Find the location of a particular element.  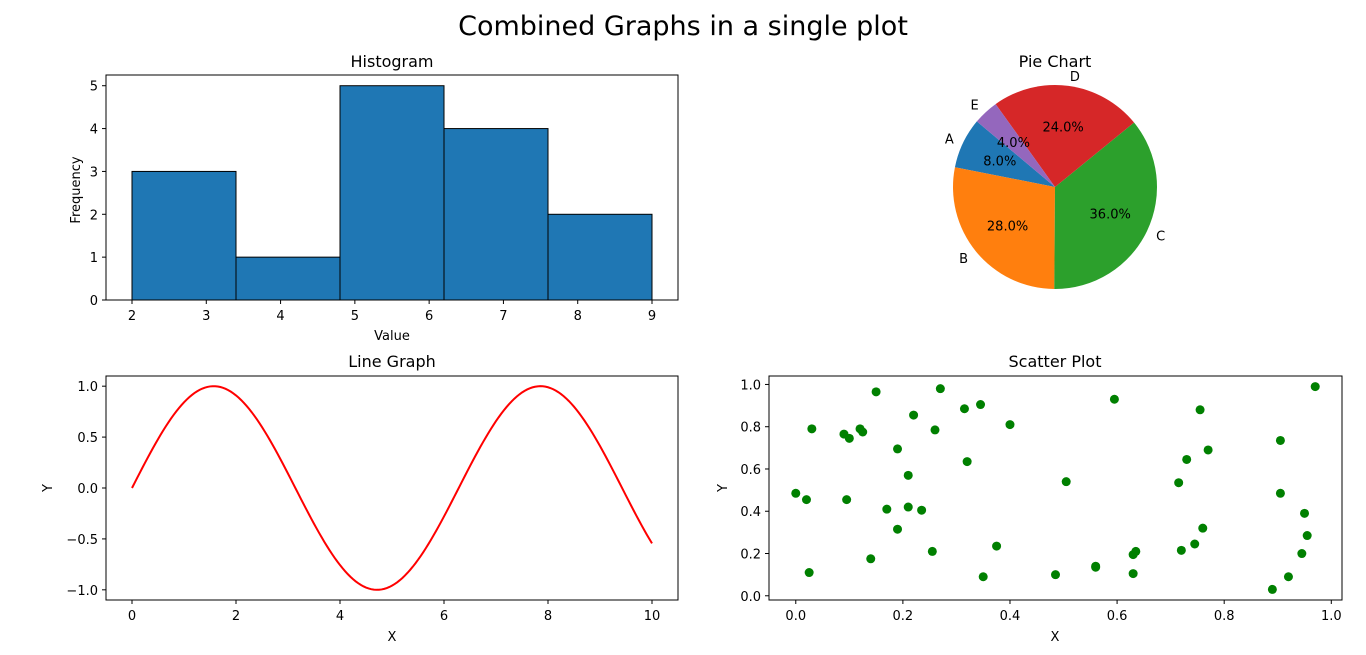

pie-slice-label: B is located at coordinates (963, 259).